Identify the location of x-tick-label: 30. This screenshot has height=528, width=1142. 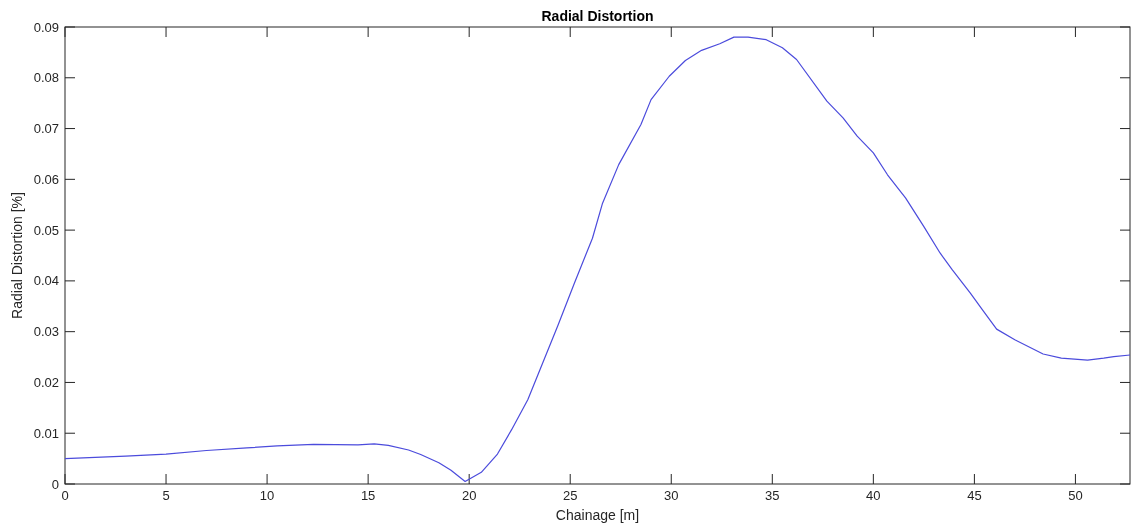
(671, 495).